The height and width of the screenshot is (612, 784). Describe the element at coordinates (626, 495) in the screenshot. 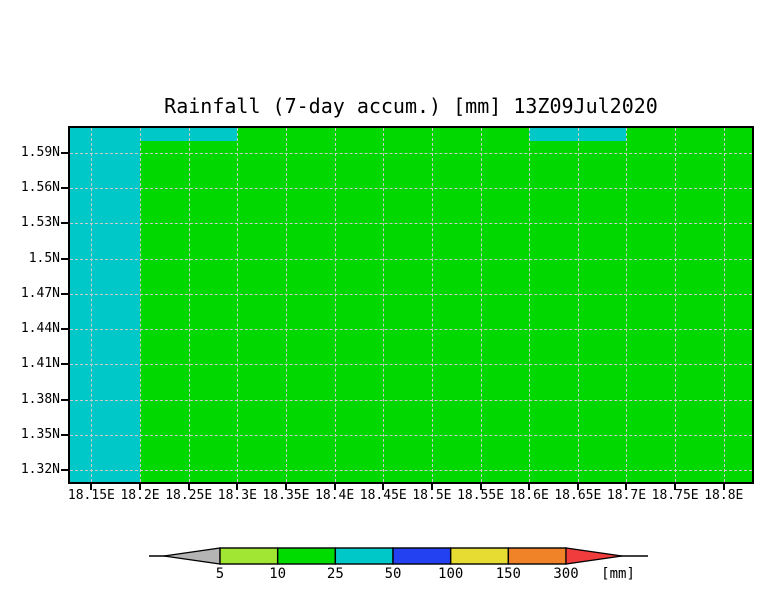

I see `x-axis-tick-label: 18.7E` at that location.